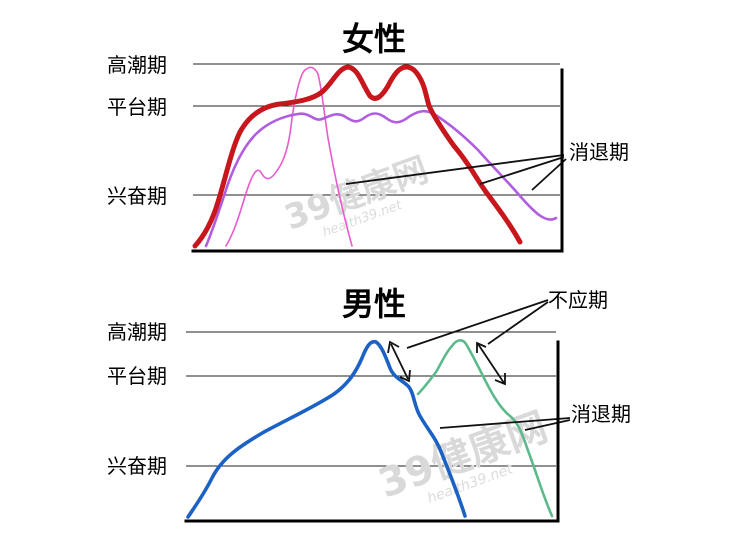 This screenshot has height=552, width=750. What do you see at coordinates (137, 466) in the screenshot?
I see `male-excitement-label: 兴奋期` at bounding box center [137, 466].